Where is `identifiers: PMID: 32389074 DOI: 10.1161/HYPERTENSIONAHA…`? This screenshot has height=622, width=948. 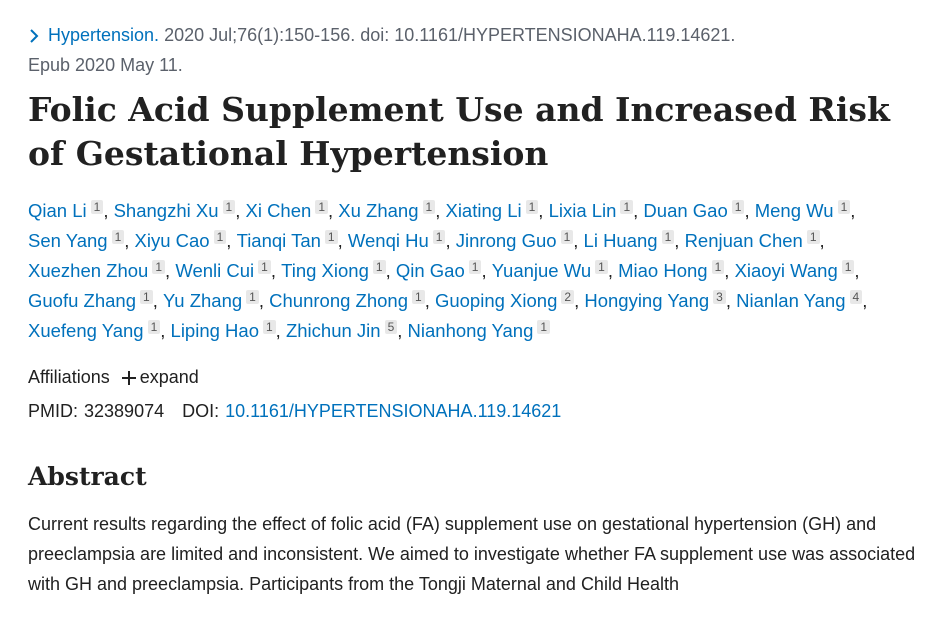
identifiers: PMID: 32389074 DOI: 10.1161/HYPERTENSIONAHA… is located at coordinates (478, 411).